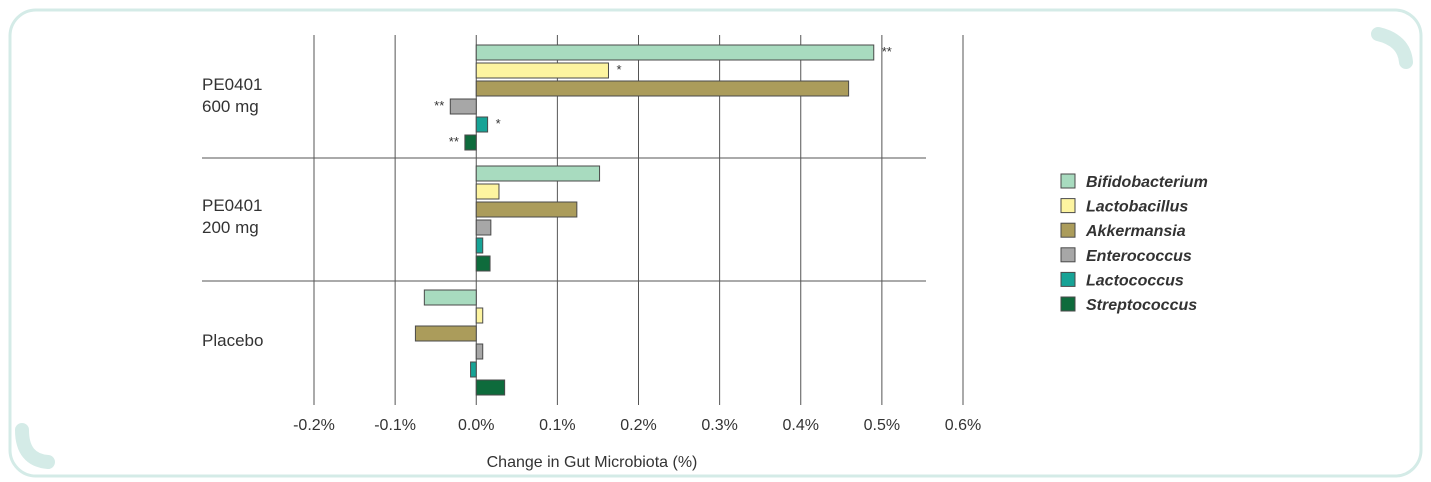  I want to click on category-labels: PE0401 600 mg PE0401 200 mg Placebo, so click(232, 212).